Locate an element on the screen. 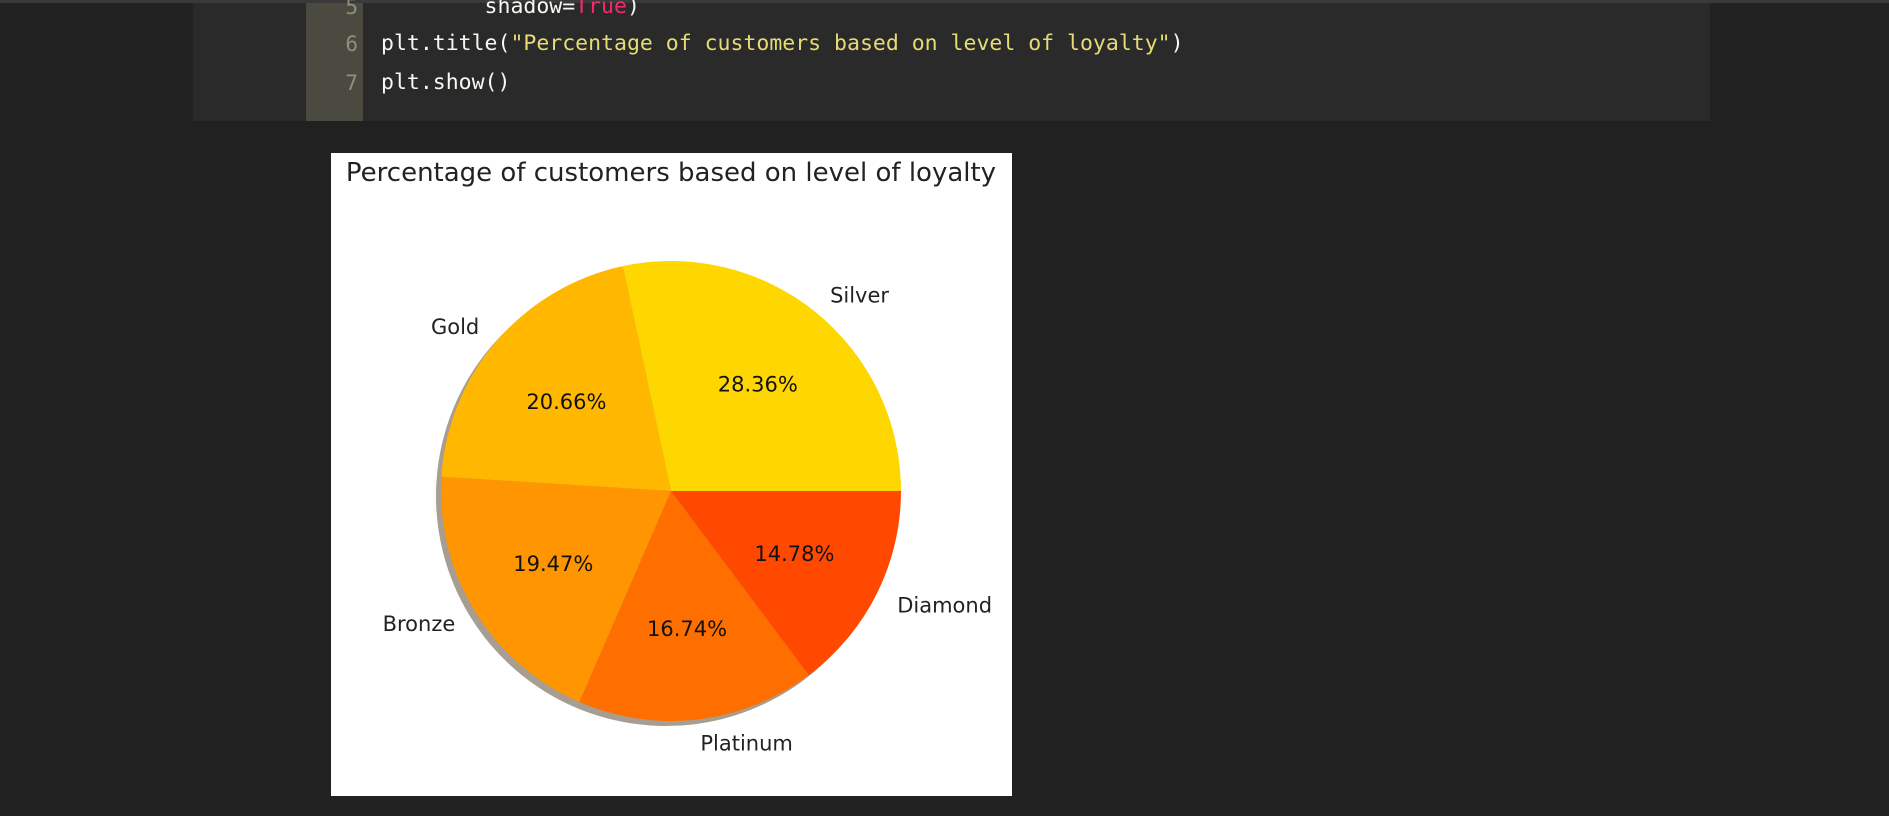 The width and height of the screenshot is (1889, 816). category-label-gold: Gold is located at coordinates (455, 327).